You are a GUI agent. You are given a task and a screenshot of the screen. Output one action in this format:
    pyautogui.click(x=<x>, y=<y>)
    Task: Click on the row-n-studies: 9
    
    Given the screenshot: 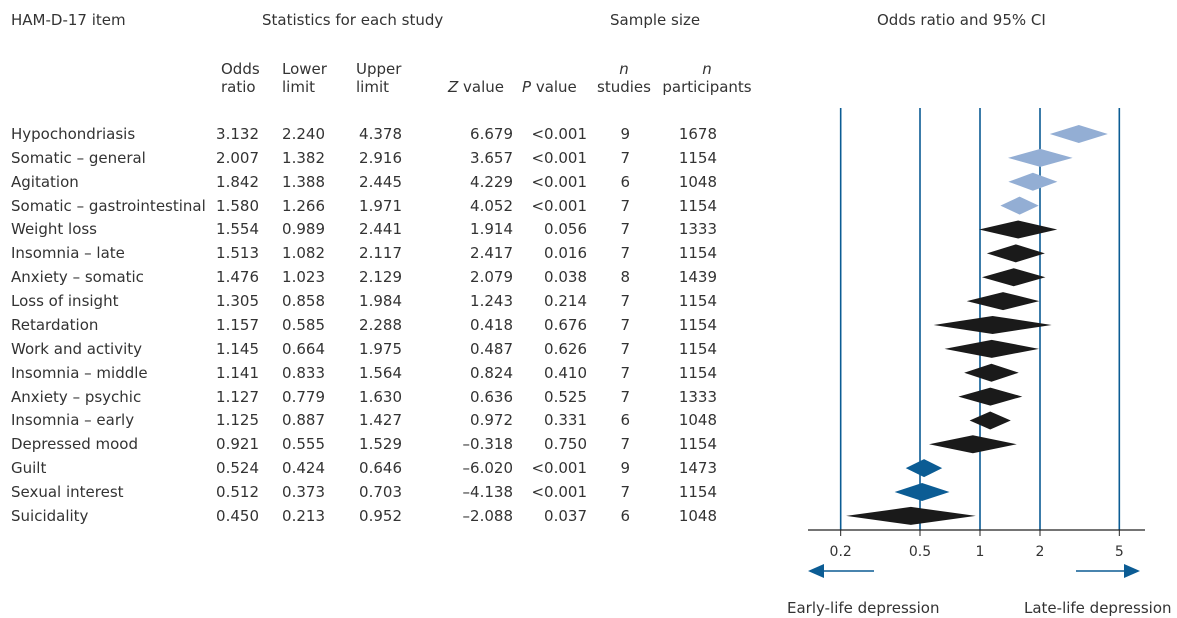 What is the action you would take?
    pyautogui.click(x=625, y=134)
    